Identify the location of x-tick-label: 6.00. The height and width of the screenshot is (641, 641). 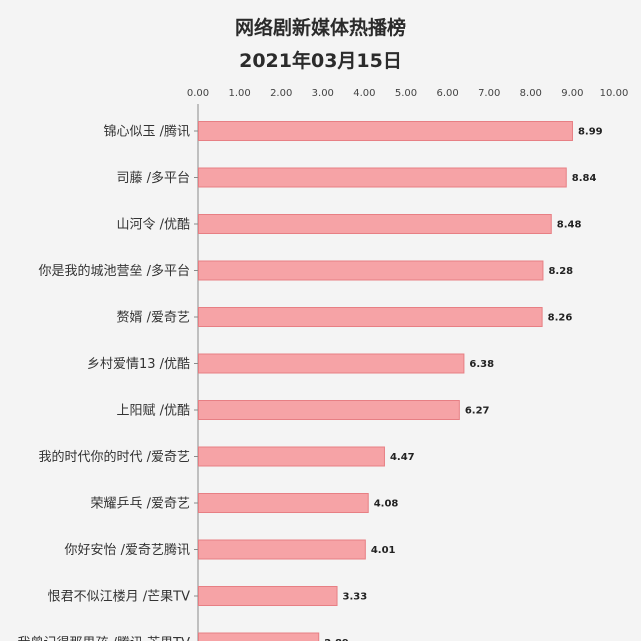
(447, 93).